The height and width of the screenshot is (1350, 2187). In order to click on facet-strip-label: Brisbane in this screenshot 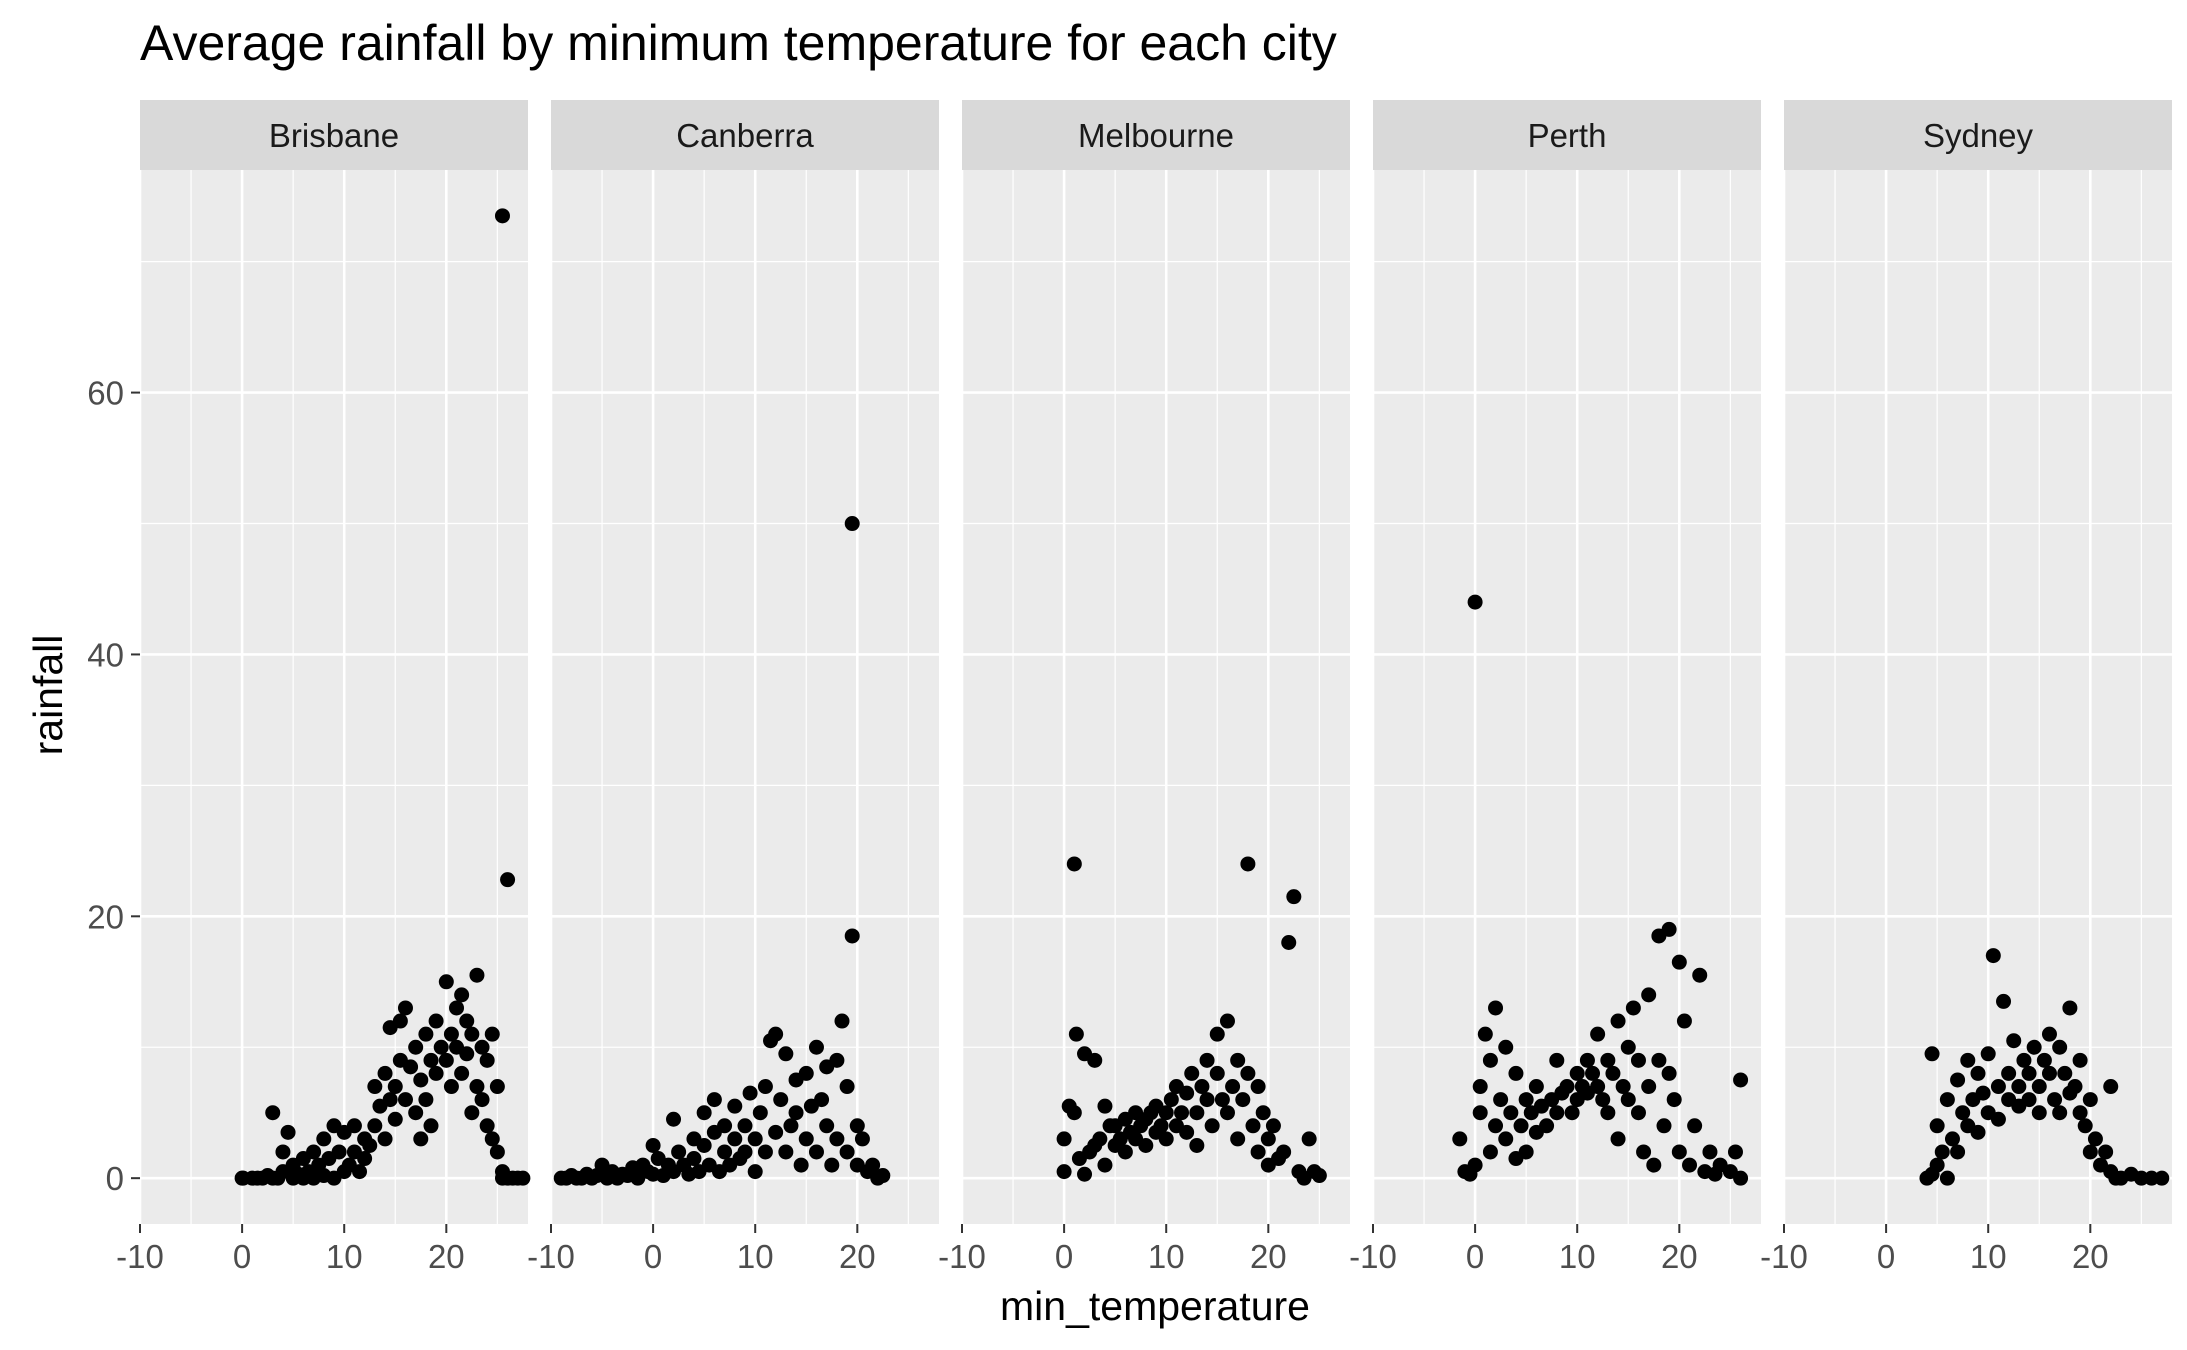, I will do `click(334, 135)`.